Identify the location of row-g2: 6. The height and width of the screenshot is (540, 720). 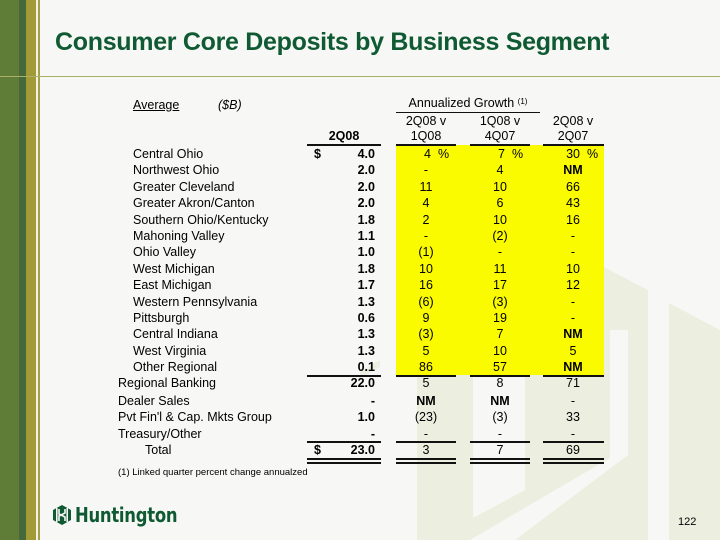
(500, 203).